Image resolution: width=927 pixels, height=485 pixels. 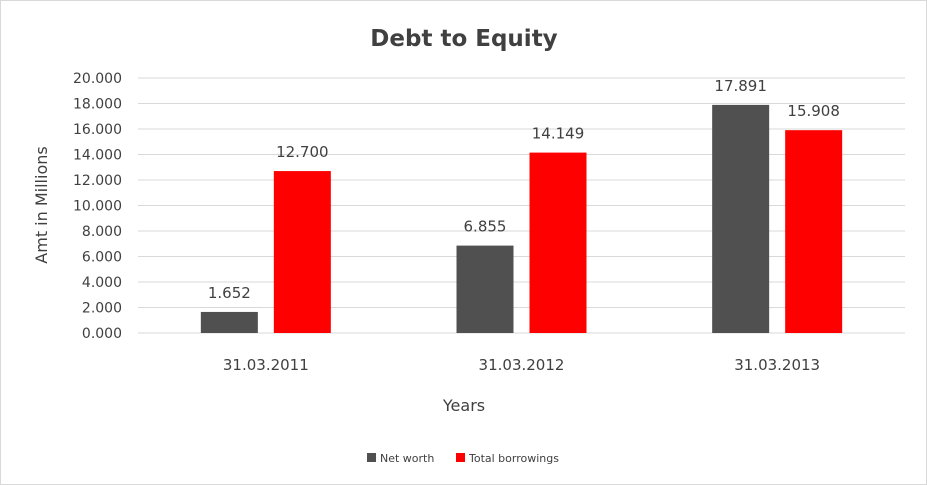 I want to click on data-label: 12.700, so click(x=302, y=152).